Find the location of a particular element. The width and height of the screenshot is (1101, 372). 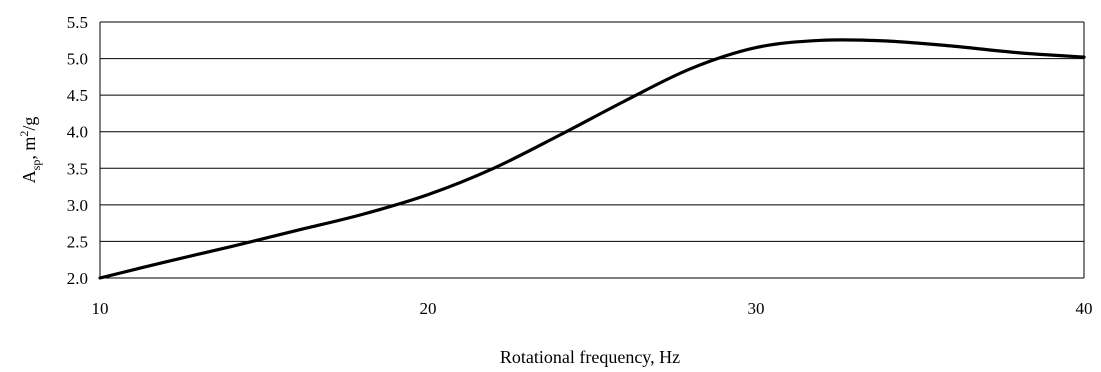

x-axis-title: Rotational frequency, Hz is located at coordinates (590, 357).